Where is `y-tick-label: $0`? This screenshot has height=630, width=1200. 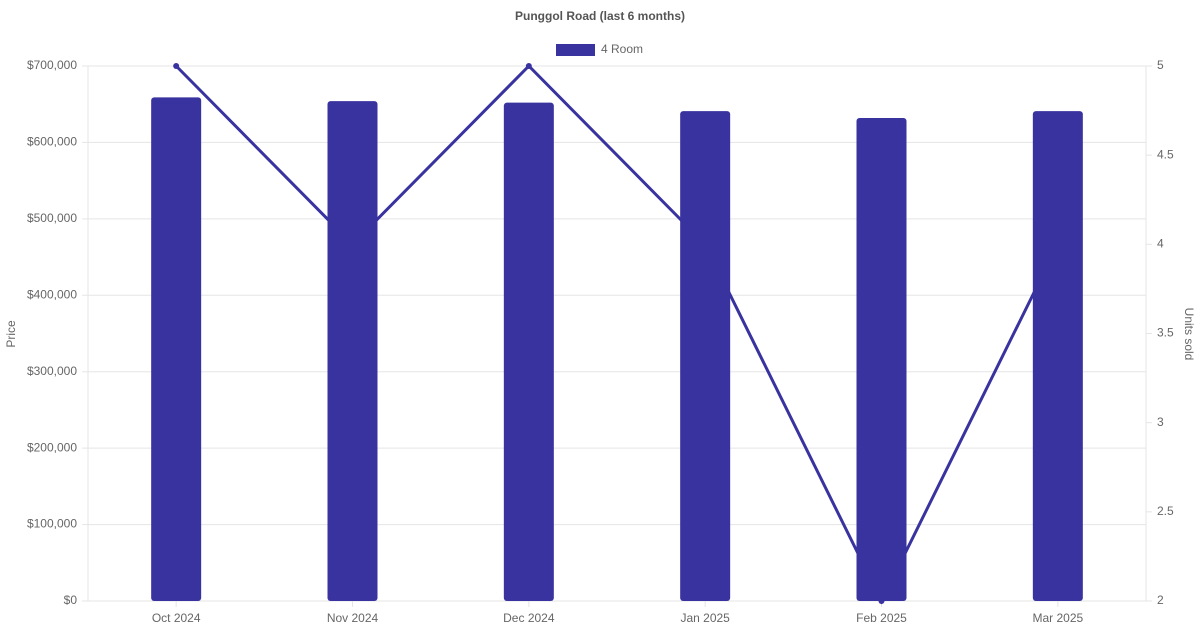 y-tick-label: $0 is located at coordinates (71, 600).